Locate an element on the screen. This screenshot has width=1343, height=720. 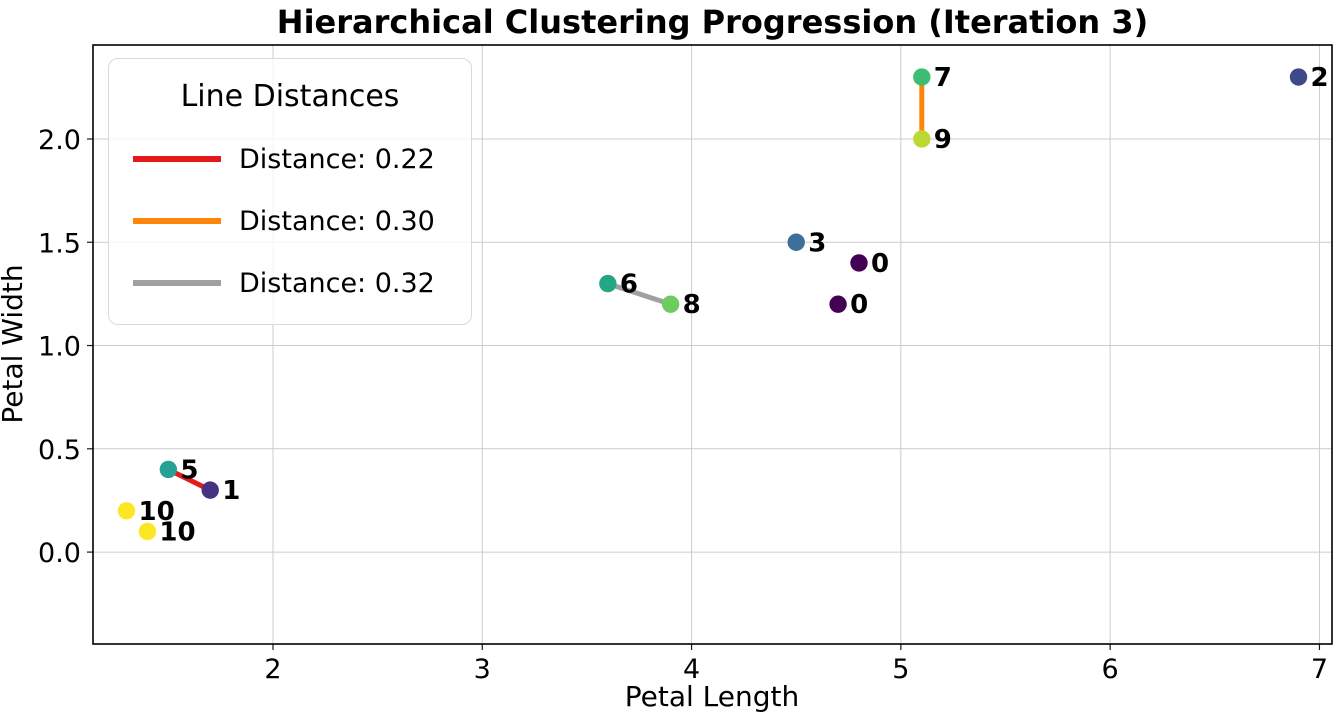
point-label: 1 is located at coordinates (231, 491).